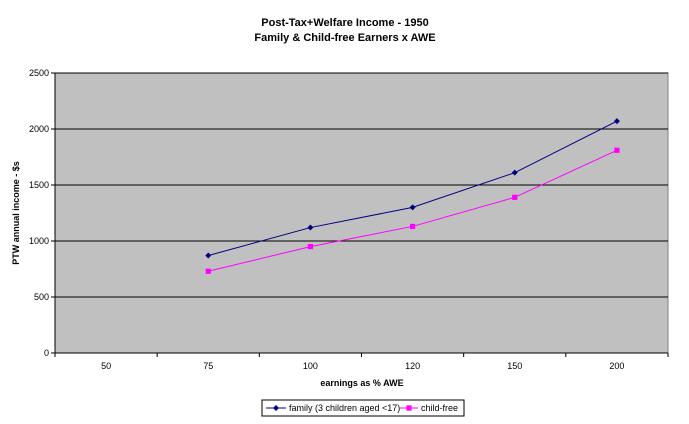  I want to click on x-axis-label: earnings as % AWE, so click(361, 383).